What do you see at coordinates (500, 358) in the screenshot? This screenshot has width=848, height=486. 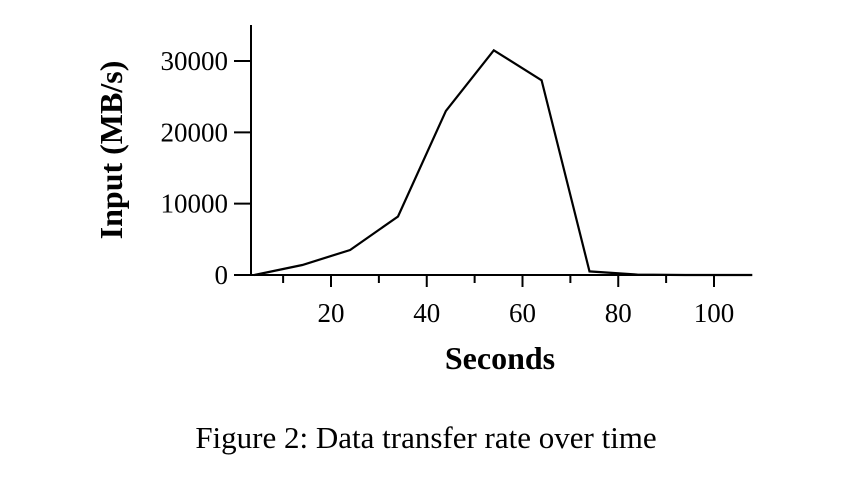 I see `x-axis-title: Seconds` at bounding box center [500, 358].